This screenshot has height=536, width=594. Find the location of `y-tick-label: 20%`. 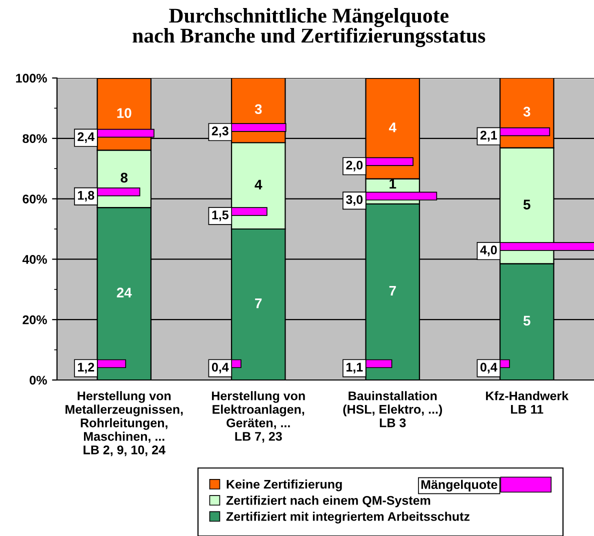

y-tick-label: 20% is located at coordinates (34, 319).